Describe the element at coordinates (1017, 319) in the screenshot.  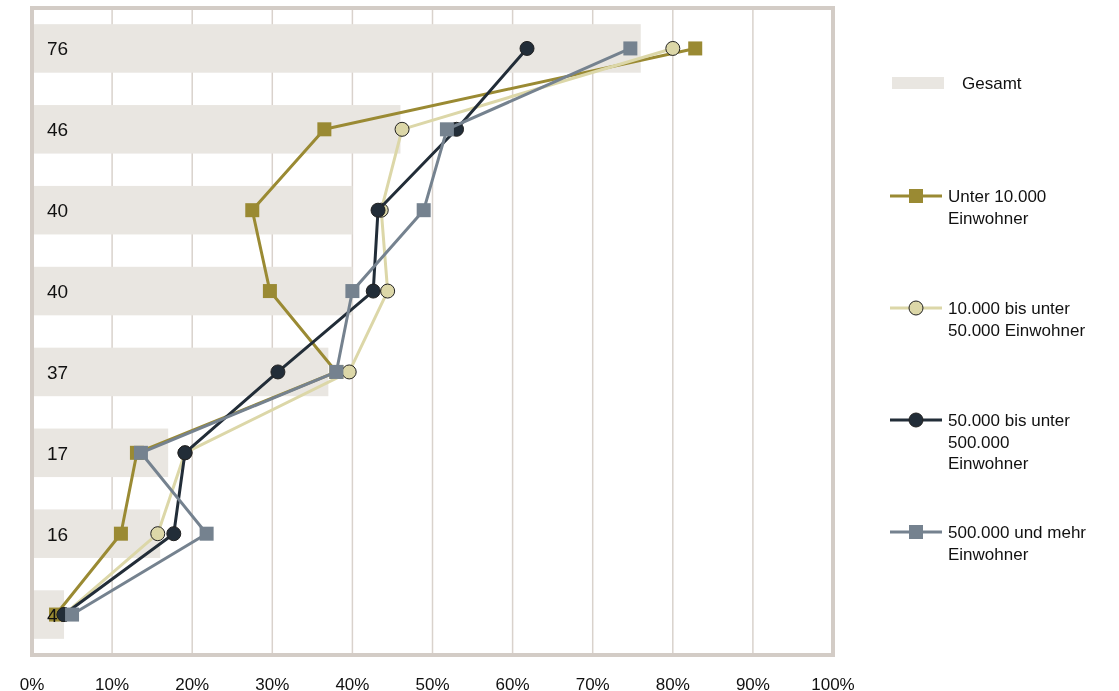
I see `legend-label: 10.000 bis unter 50.000 Einwohner` at that location.